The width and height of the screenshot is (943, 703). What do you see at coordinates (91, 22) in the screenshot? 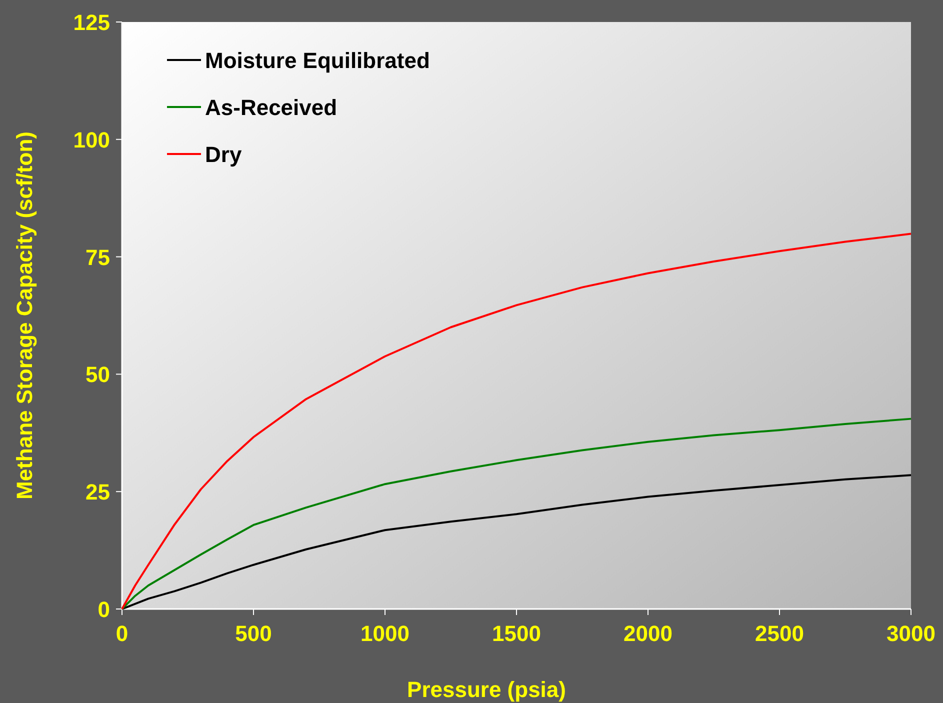
I see `y-tick-label: 125` at bounding box center [91, 22].